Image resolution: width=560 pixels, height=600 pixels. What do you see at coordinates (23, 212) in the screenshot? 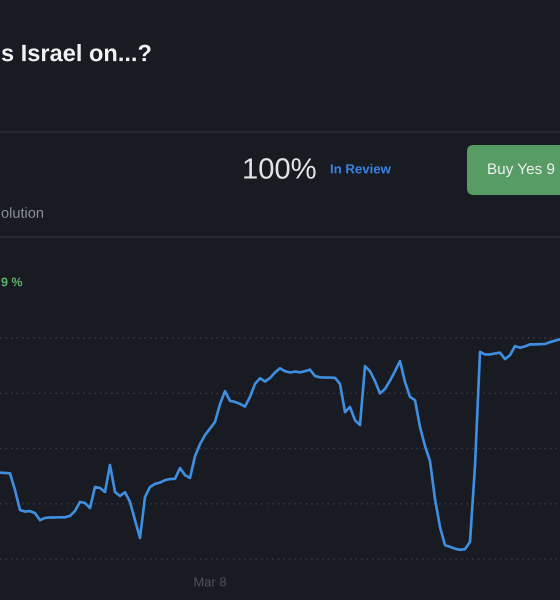
I see `text: olution` at bounding box center [23, 212].